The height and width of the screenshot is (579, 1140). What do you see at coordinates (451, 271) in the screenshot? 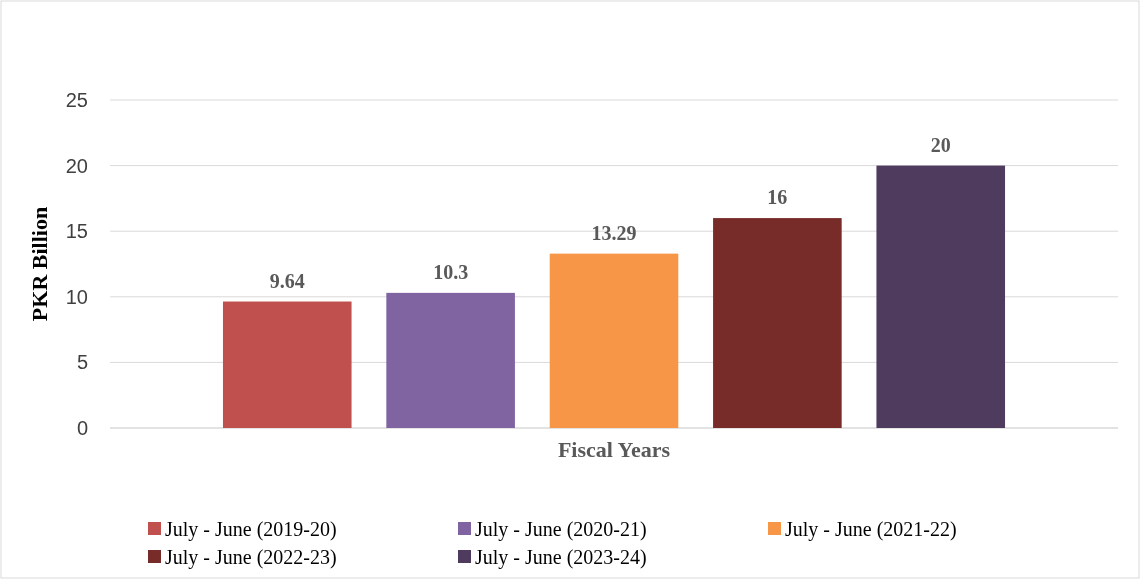
I see `data-label: 10.3` at bounding box center [451, 271].